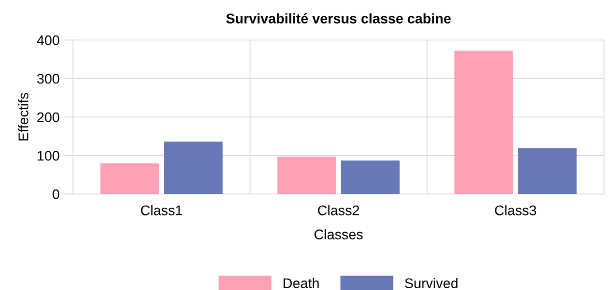  Describe the element at coordinates (56, 194) in the screenshot. I see `y-tick-label: 0` at that location.